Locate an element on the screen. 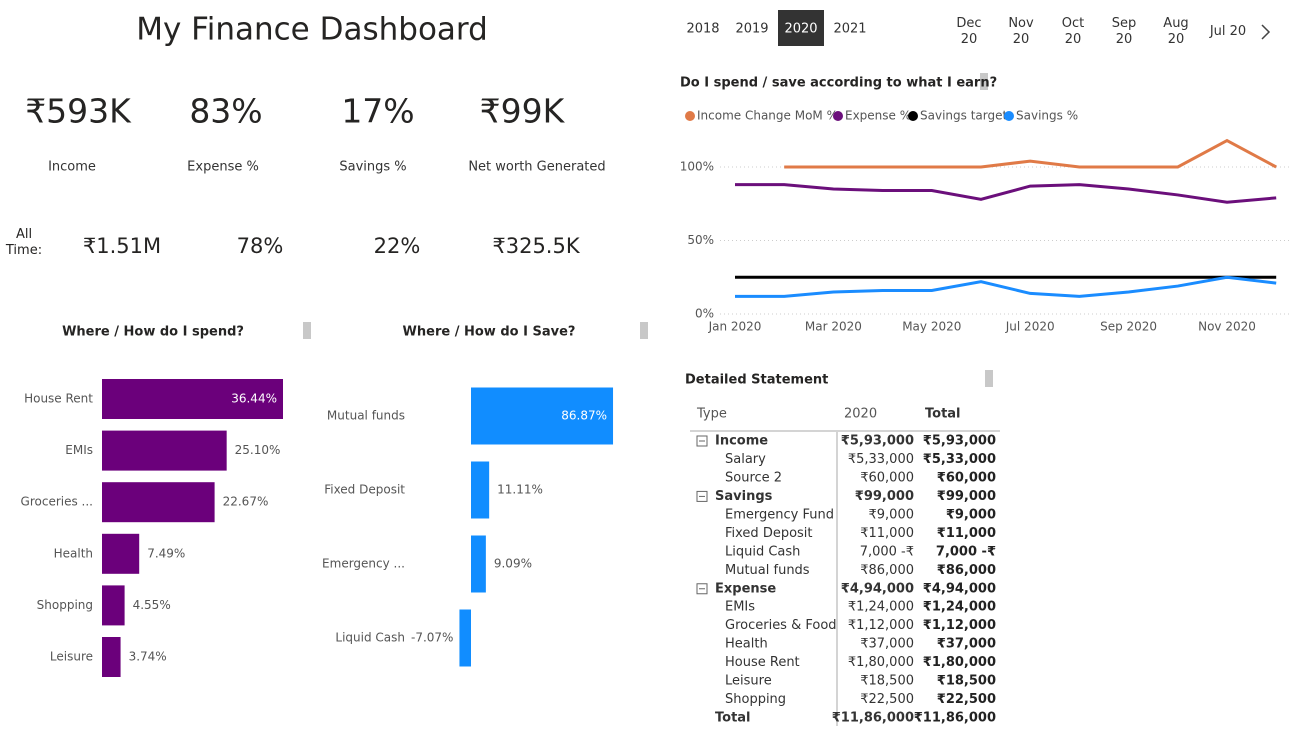  x-tick-label: May 2020 is located at coordinates (931, 327).